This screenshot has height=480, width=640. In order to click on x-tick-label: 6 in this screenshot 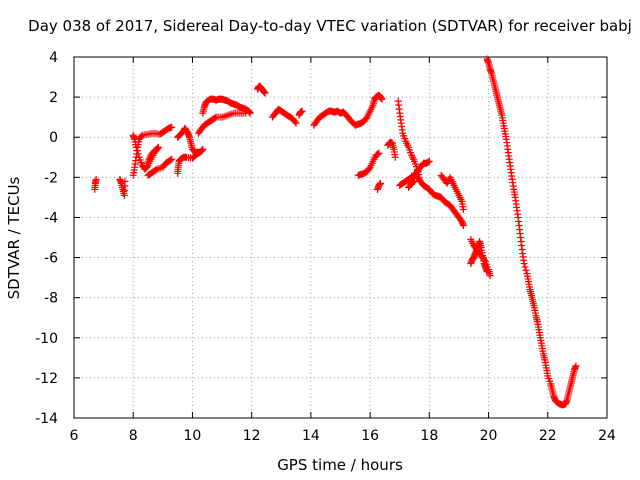, I will do `click(74, 436)`.